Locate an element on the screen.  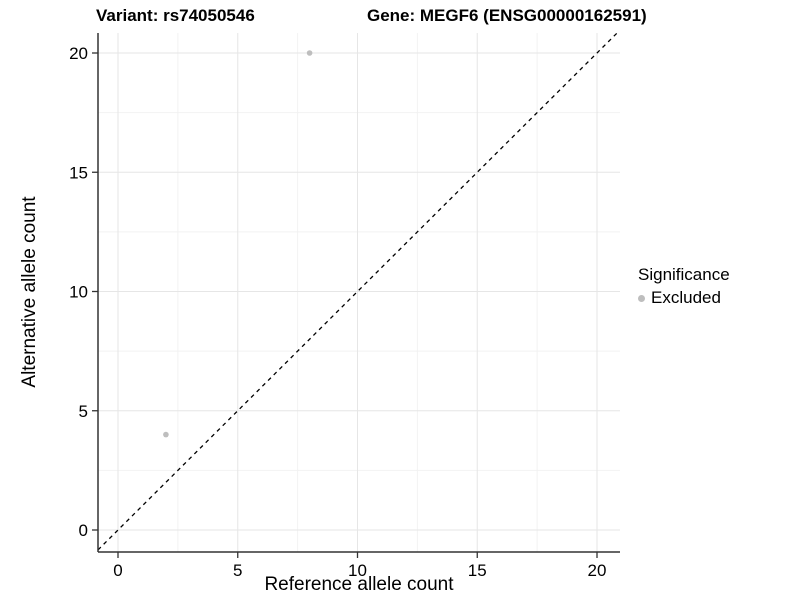
x-tick-label: 5 is located at coordinates (237, 570).